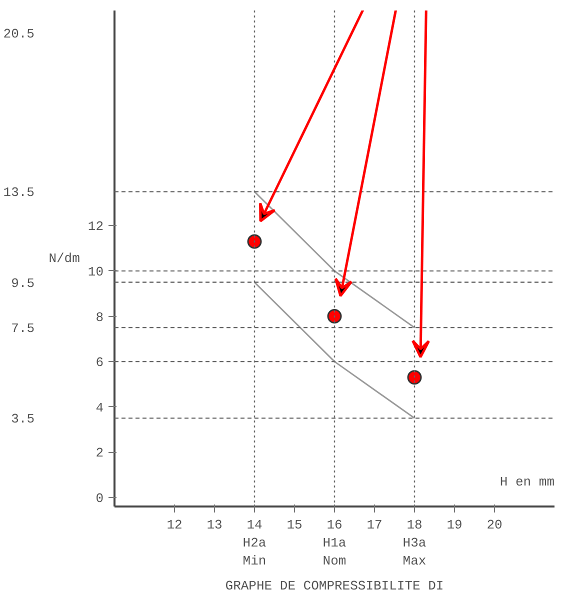 This screenshot has height=598, width=569. I want to click on x-tick-label: 13, so click(214, 525).